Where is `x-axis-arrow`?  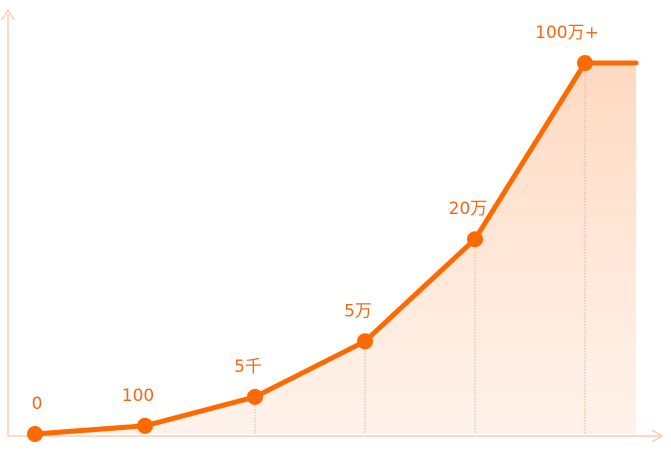
x-axis-arrow is located at coordinates (657, 436).